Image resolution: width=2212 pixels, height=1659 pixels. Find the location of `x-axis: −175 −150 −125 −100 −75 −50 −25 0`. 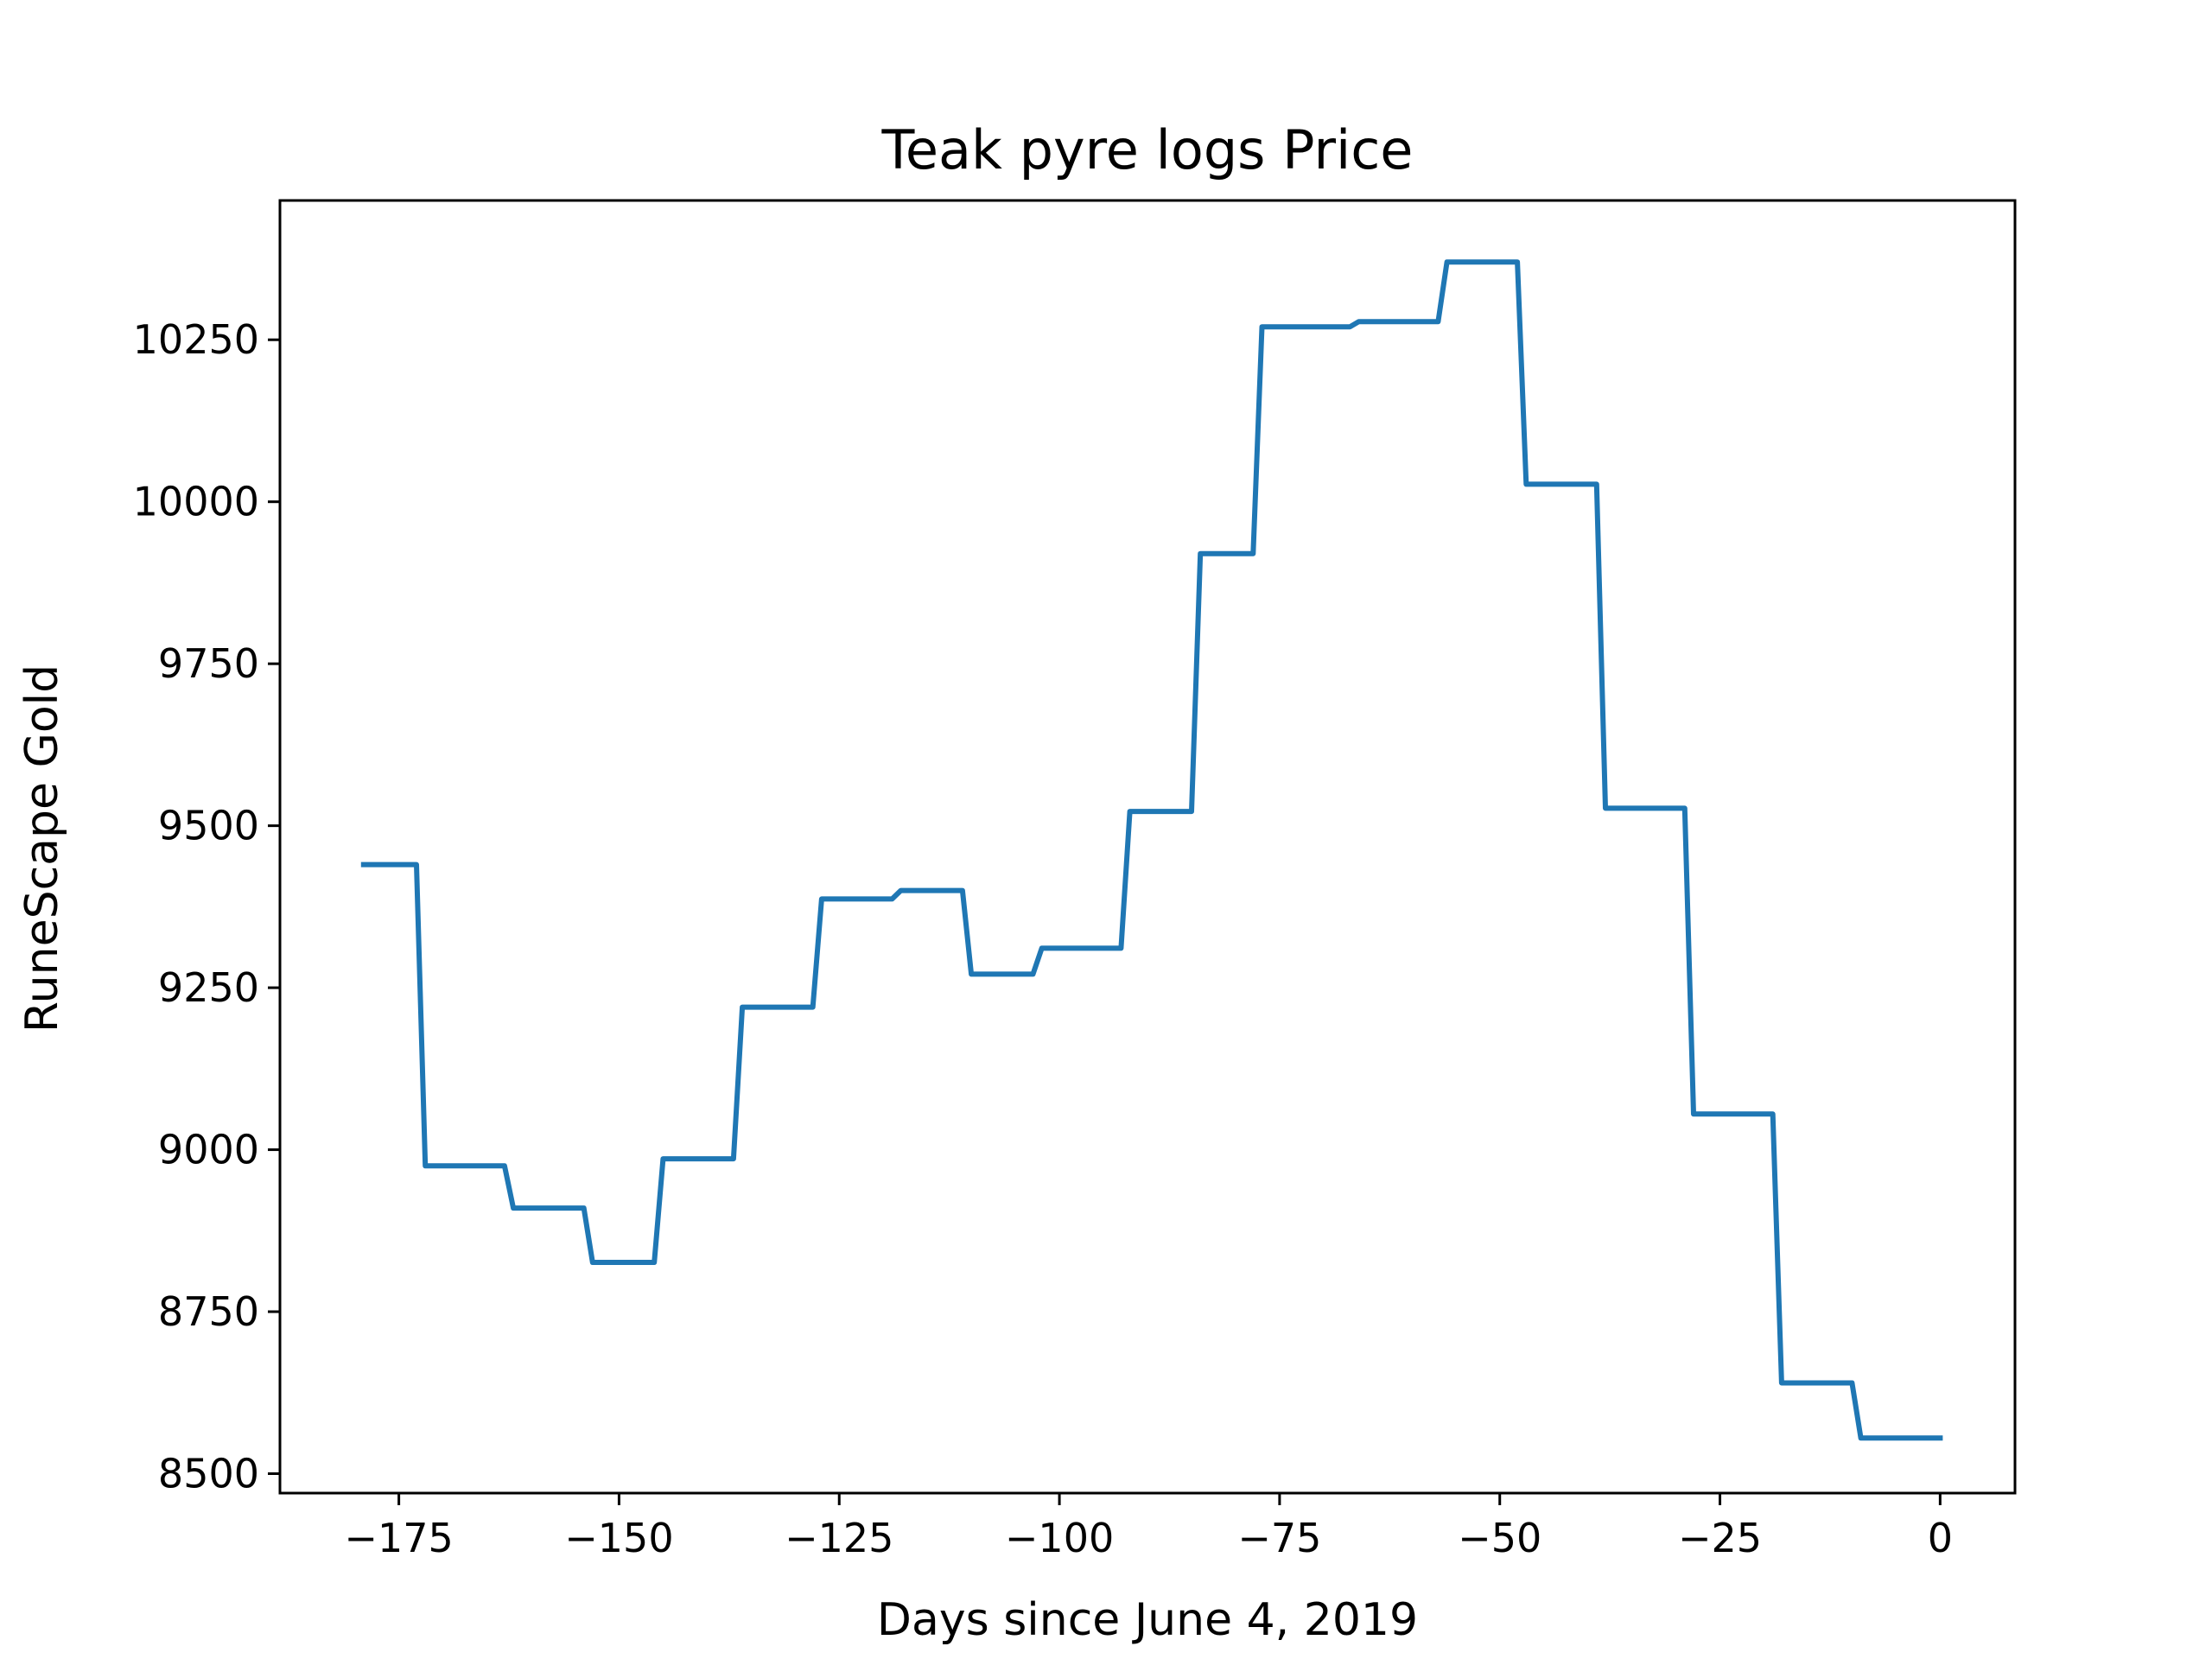

x-axis: −175 −150 −125 −100 −75 −50 −25 0 is located at coordinates (1148, 1527).